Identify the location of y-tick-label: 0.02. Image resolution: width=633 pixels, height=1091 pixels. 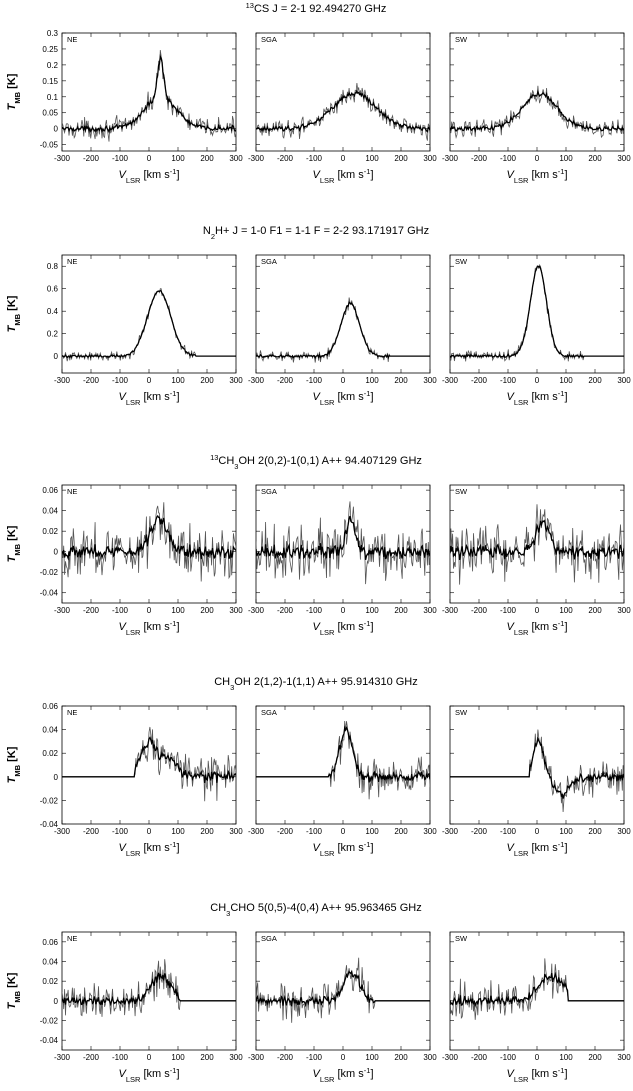
(50, 981).